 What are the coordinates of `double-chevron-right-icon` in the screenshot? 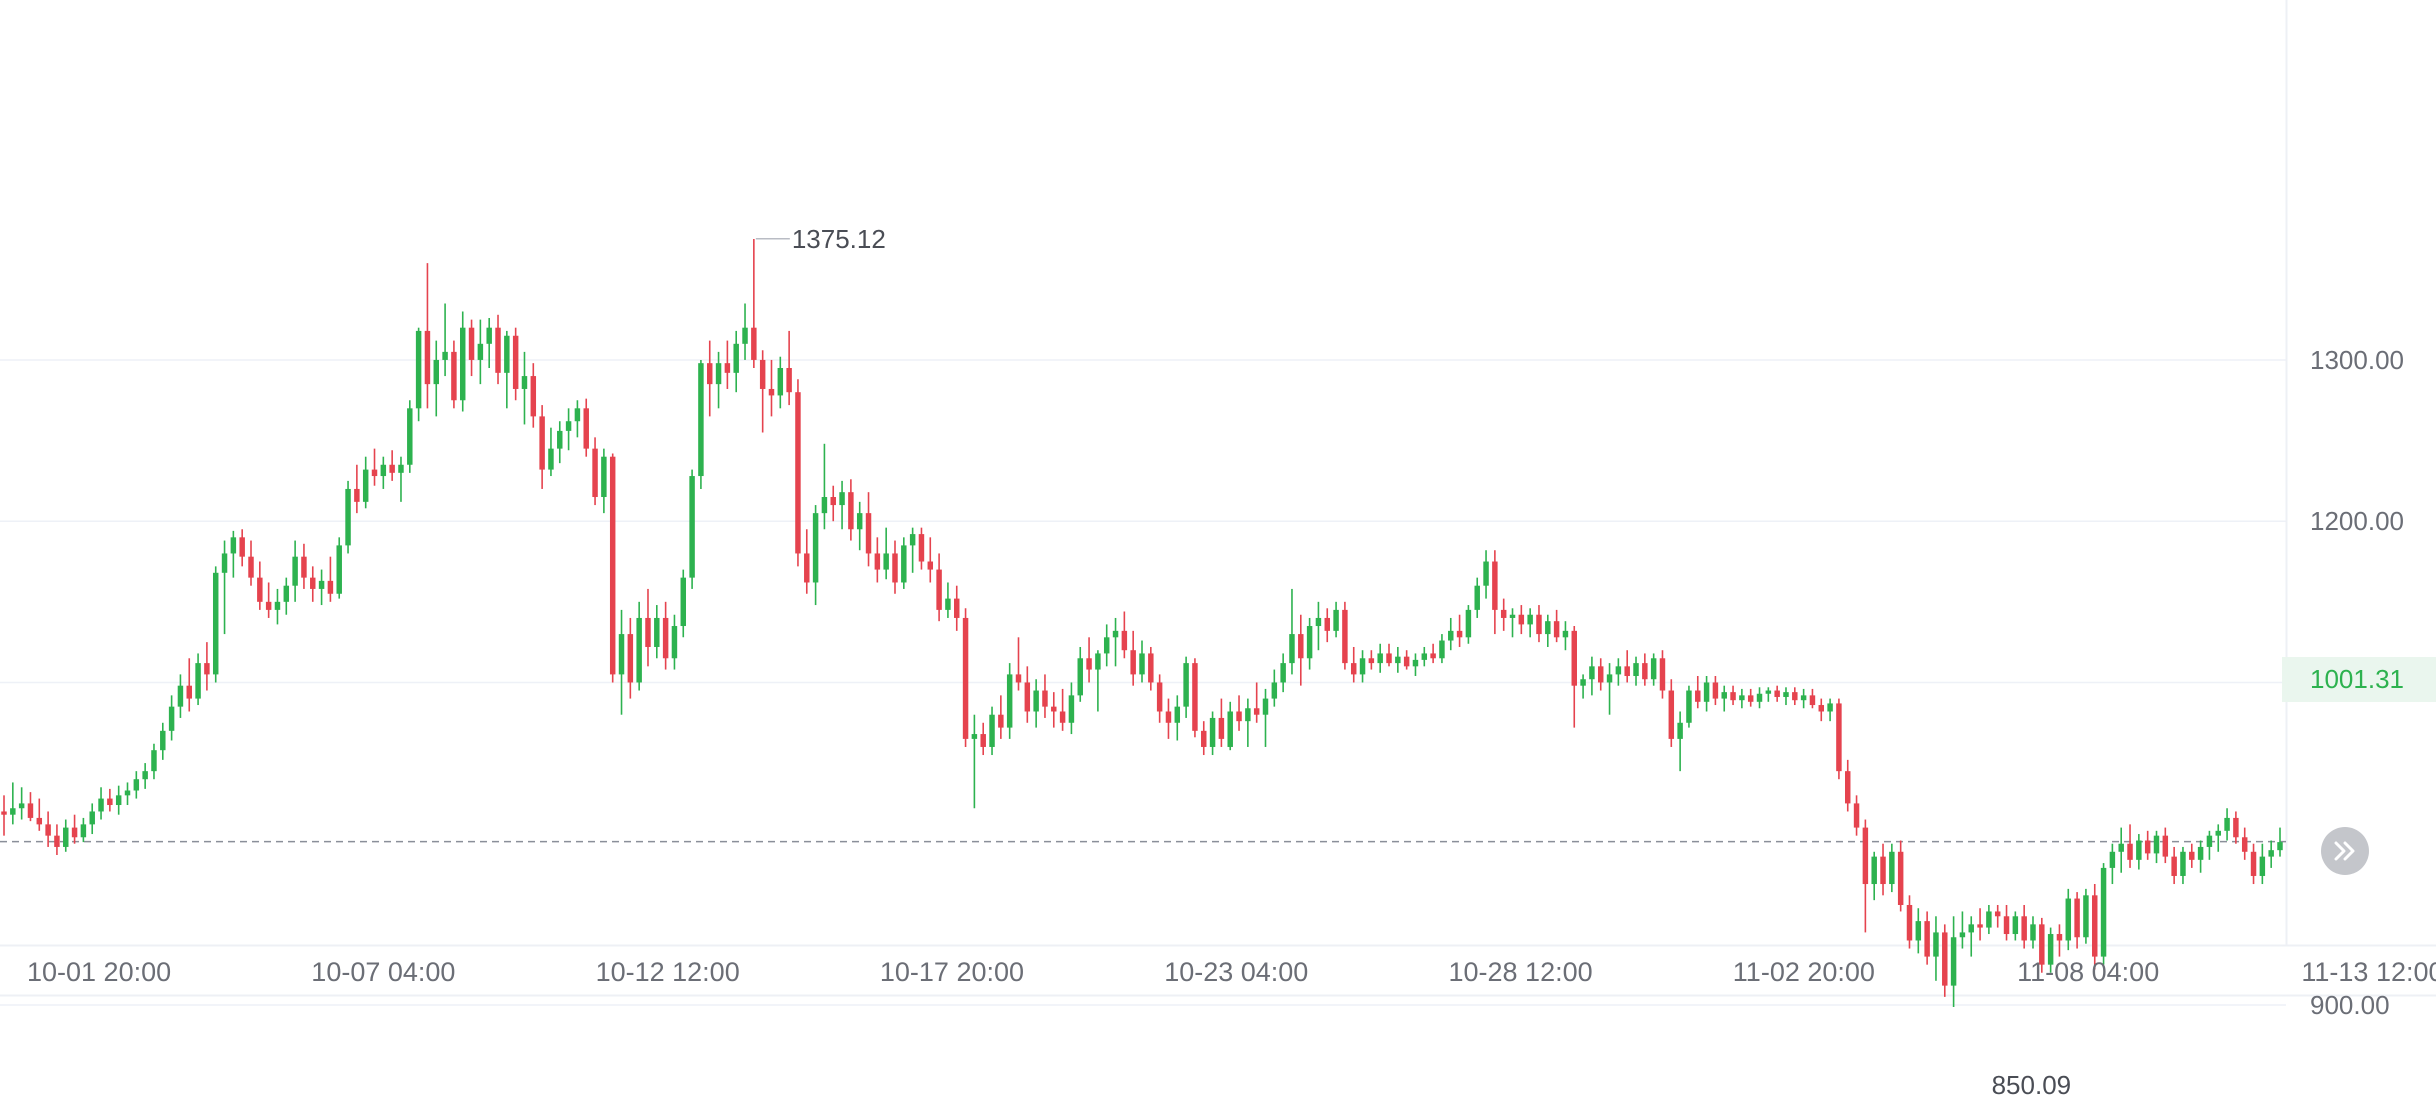 It's located at (2344, 851).